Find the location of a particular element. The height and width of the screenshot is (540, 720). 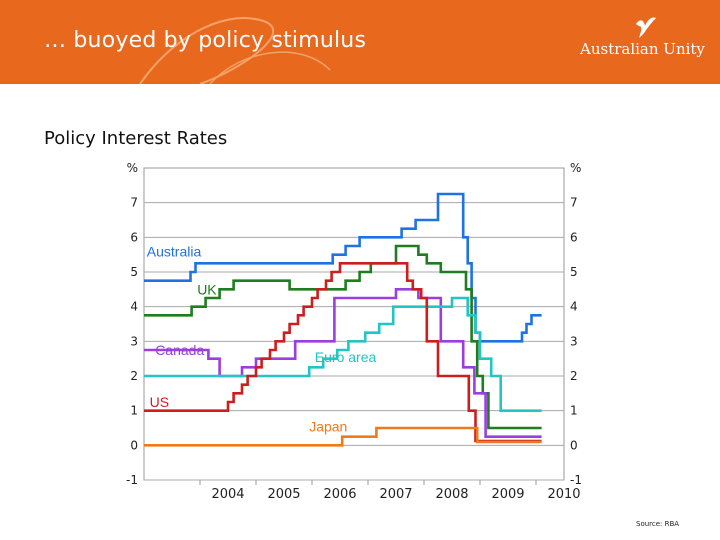

decorative-swirl is located at coordinates (235, 50).